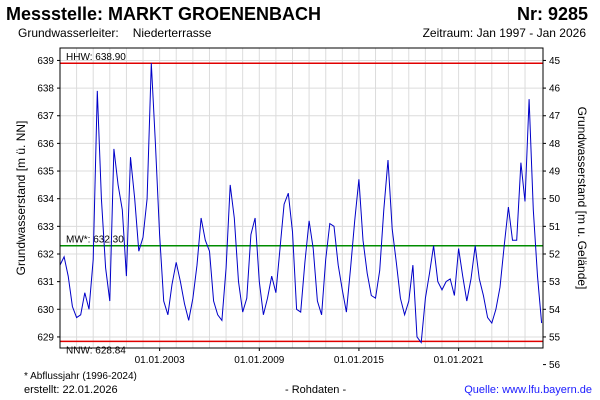 The image size is (600, 400). Describe the element at coordinates (45, 144) in the screenshot. I see `y-tick-label-left: 636` at that location.